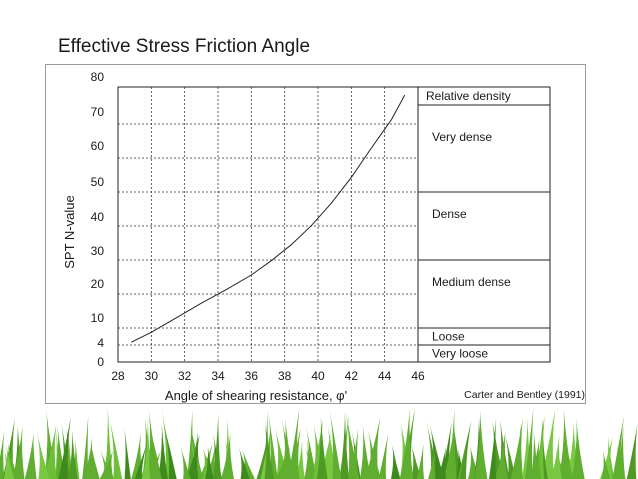  I want to click on x-tick-label: 34, so click(218, 376).